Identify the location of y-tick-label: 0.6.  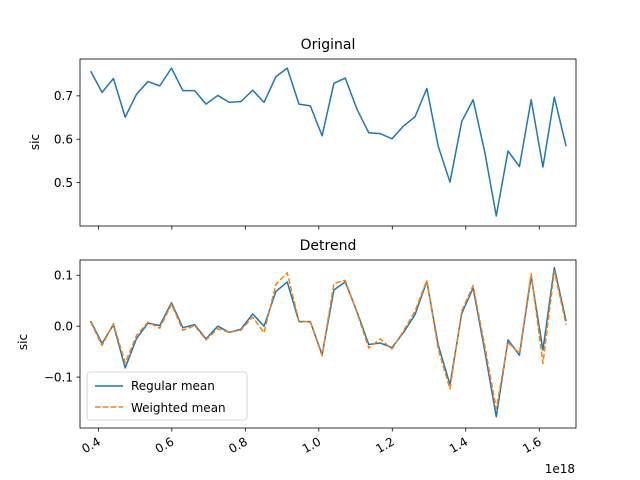
(63, 140).